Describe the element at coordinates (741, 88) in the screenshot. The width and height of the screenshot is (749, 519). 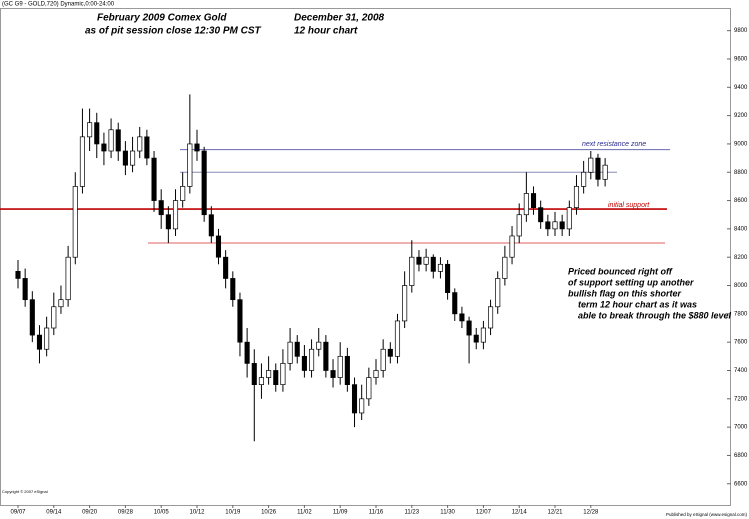
I see `y-tick-label: 9400` at that location.